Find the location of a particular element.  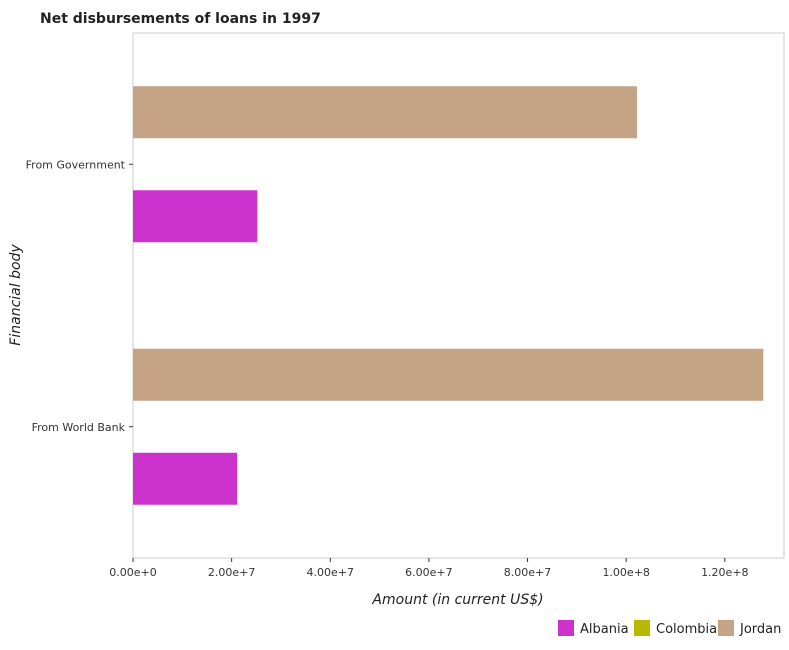

legend-swatch-colombia is located at coordinates (642, 628).